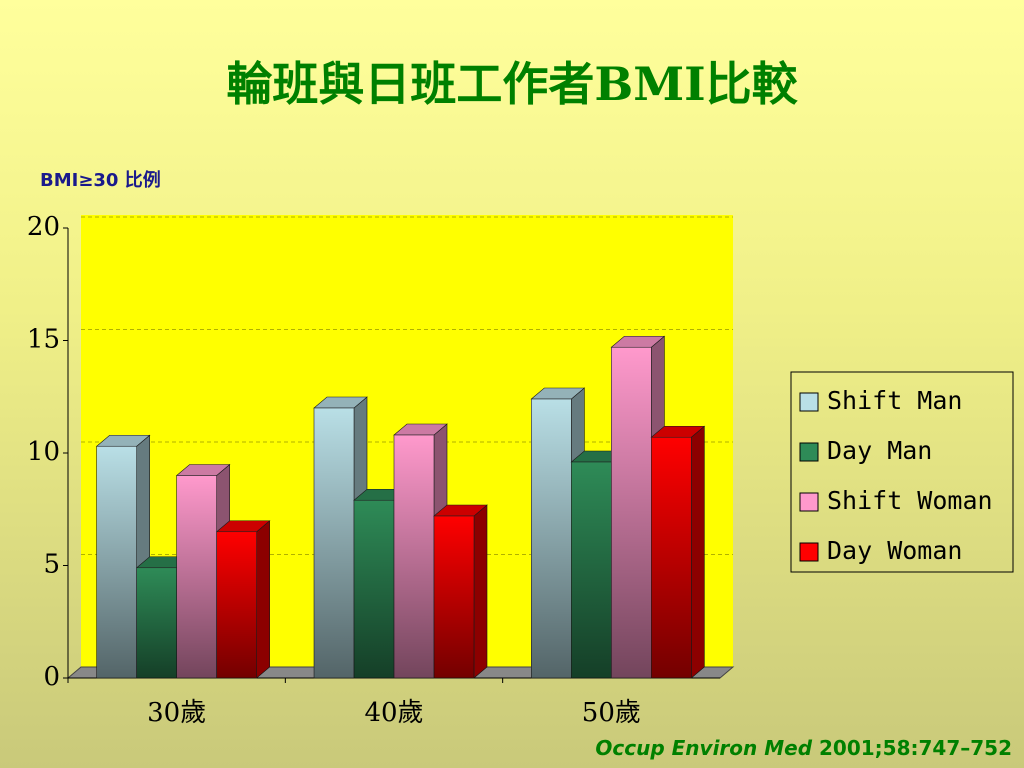  I want to click on legend-label: Shift Woman, so click(910, 500).